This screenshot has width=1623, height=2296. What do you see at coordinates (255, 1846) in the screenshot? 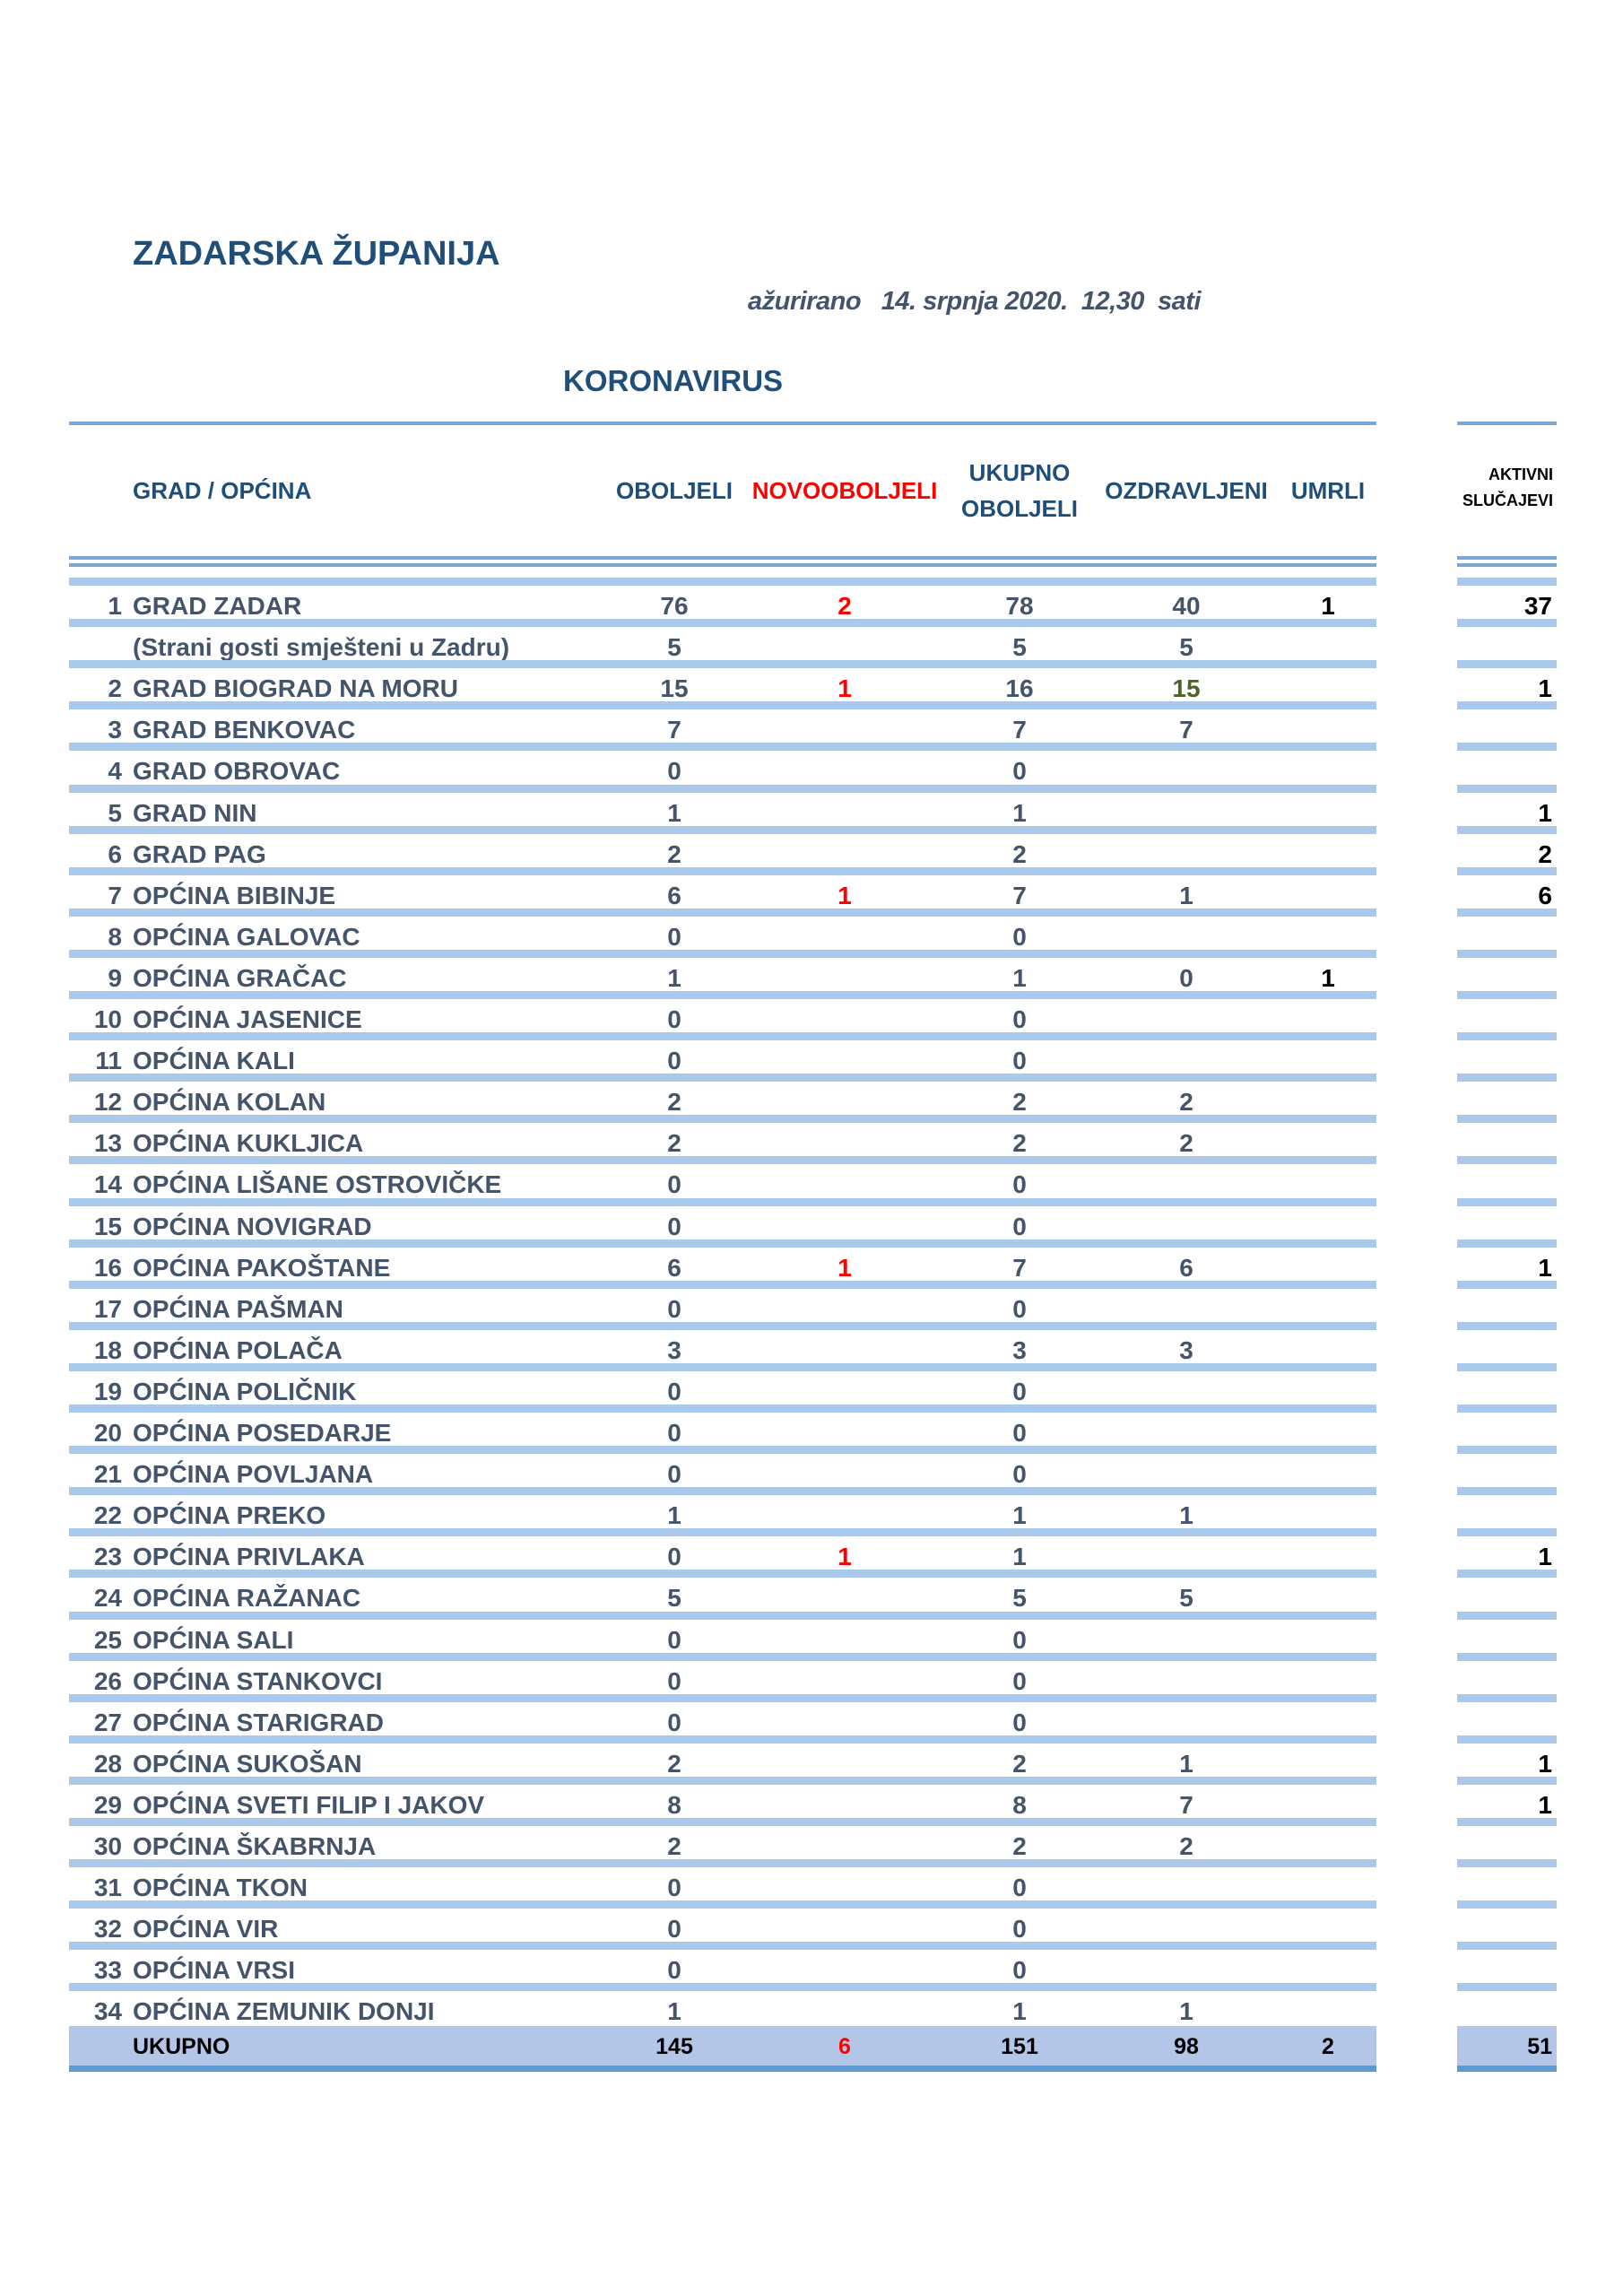
I see `row-name: OPĆINA ŠKABRNJA` at bounding box center [255, 1846].